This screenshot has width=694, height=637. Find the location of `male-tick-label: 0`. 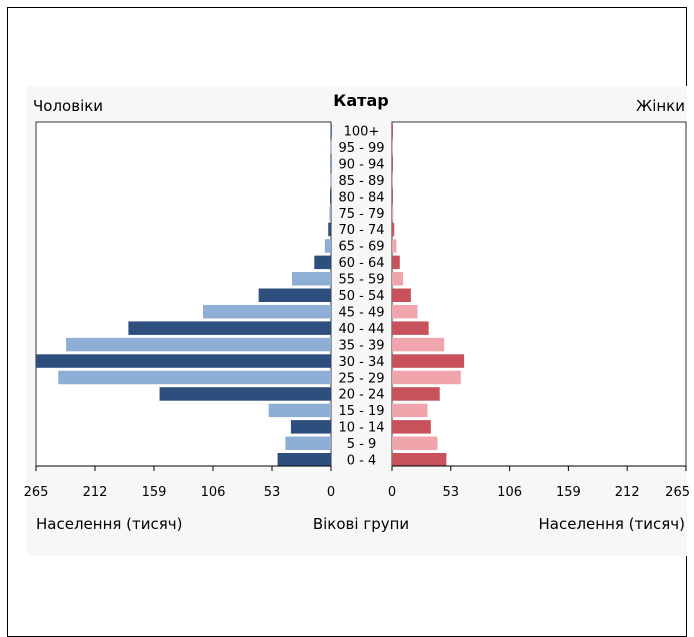

male-tick-label: 0 is located at coordinates (331, 492).